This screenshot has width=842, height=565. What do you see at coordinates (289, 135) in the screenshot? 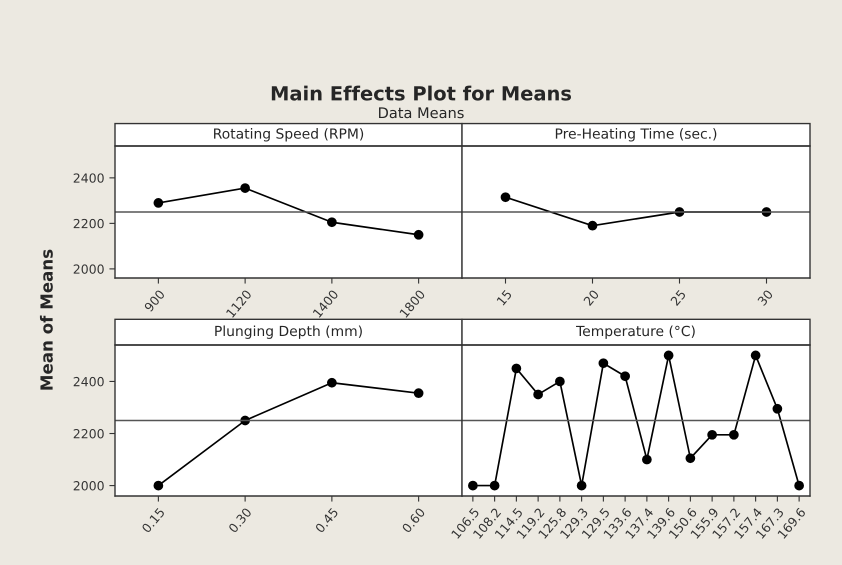
I see `chart-title: Rotating Speed (RPM)` at bounding box center [289, 135].